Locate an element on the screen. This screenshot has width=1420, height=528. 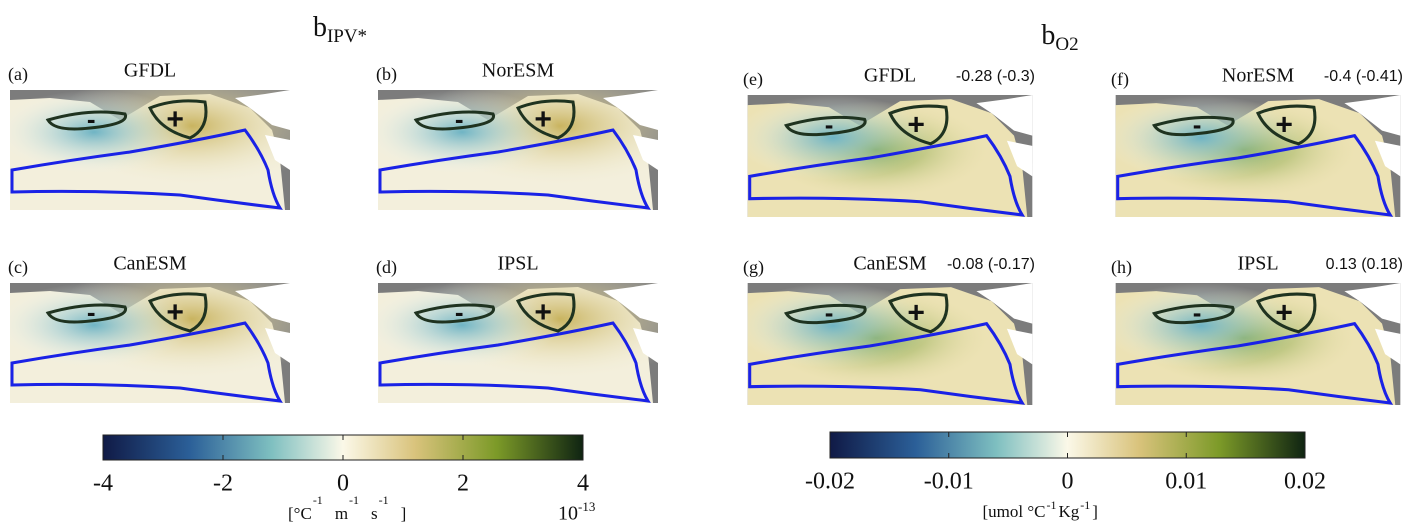
multiplier-exponent: -13 is located at coordinates (586, 506).